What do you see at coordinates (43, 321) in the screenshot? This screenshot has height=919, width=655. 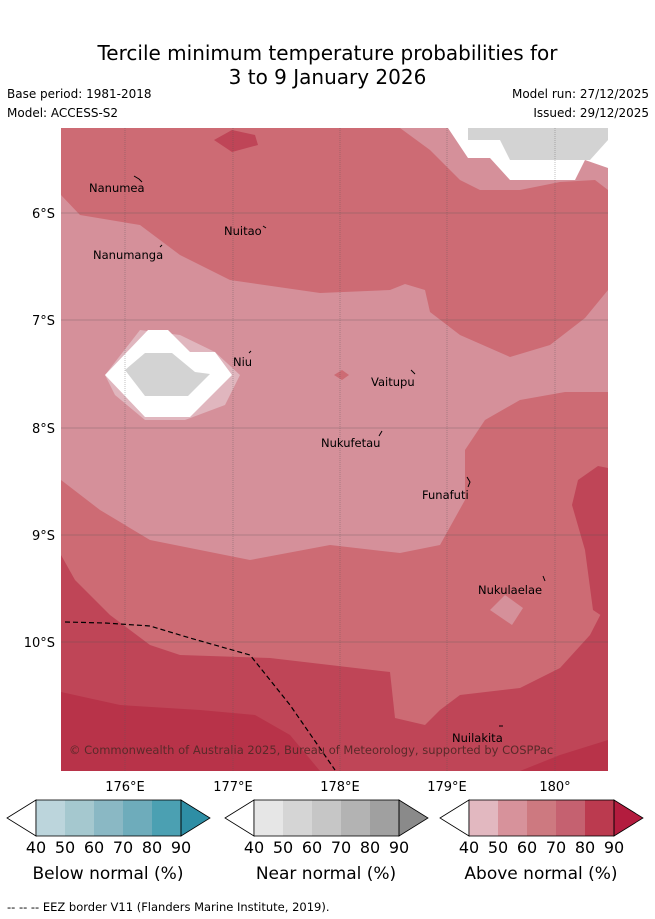 I see `lat-label-7s: 7°S` at bounding box center [43, 321].